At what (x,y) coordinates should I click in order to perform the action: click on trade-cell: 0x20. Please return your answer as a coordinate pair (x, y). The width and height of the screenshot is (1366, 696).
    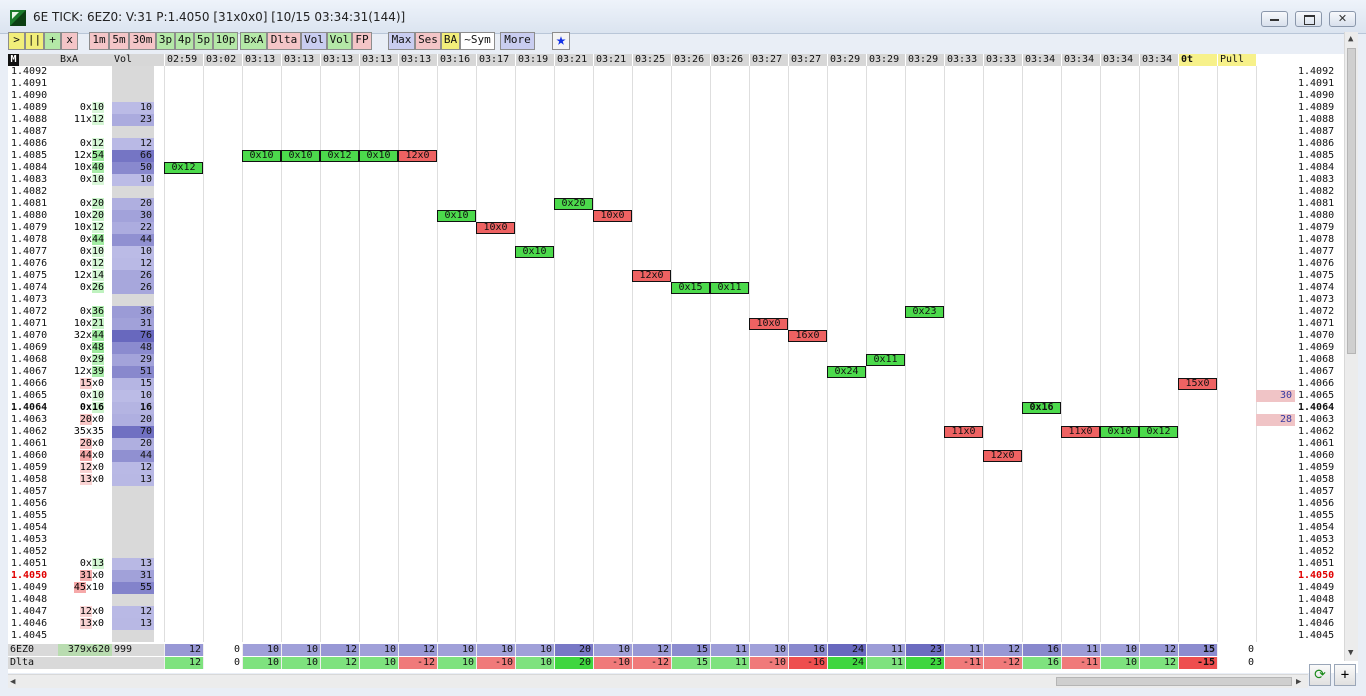
    Looking at the image, I should click on (573, 204).